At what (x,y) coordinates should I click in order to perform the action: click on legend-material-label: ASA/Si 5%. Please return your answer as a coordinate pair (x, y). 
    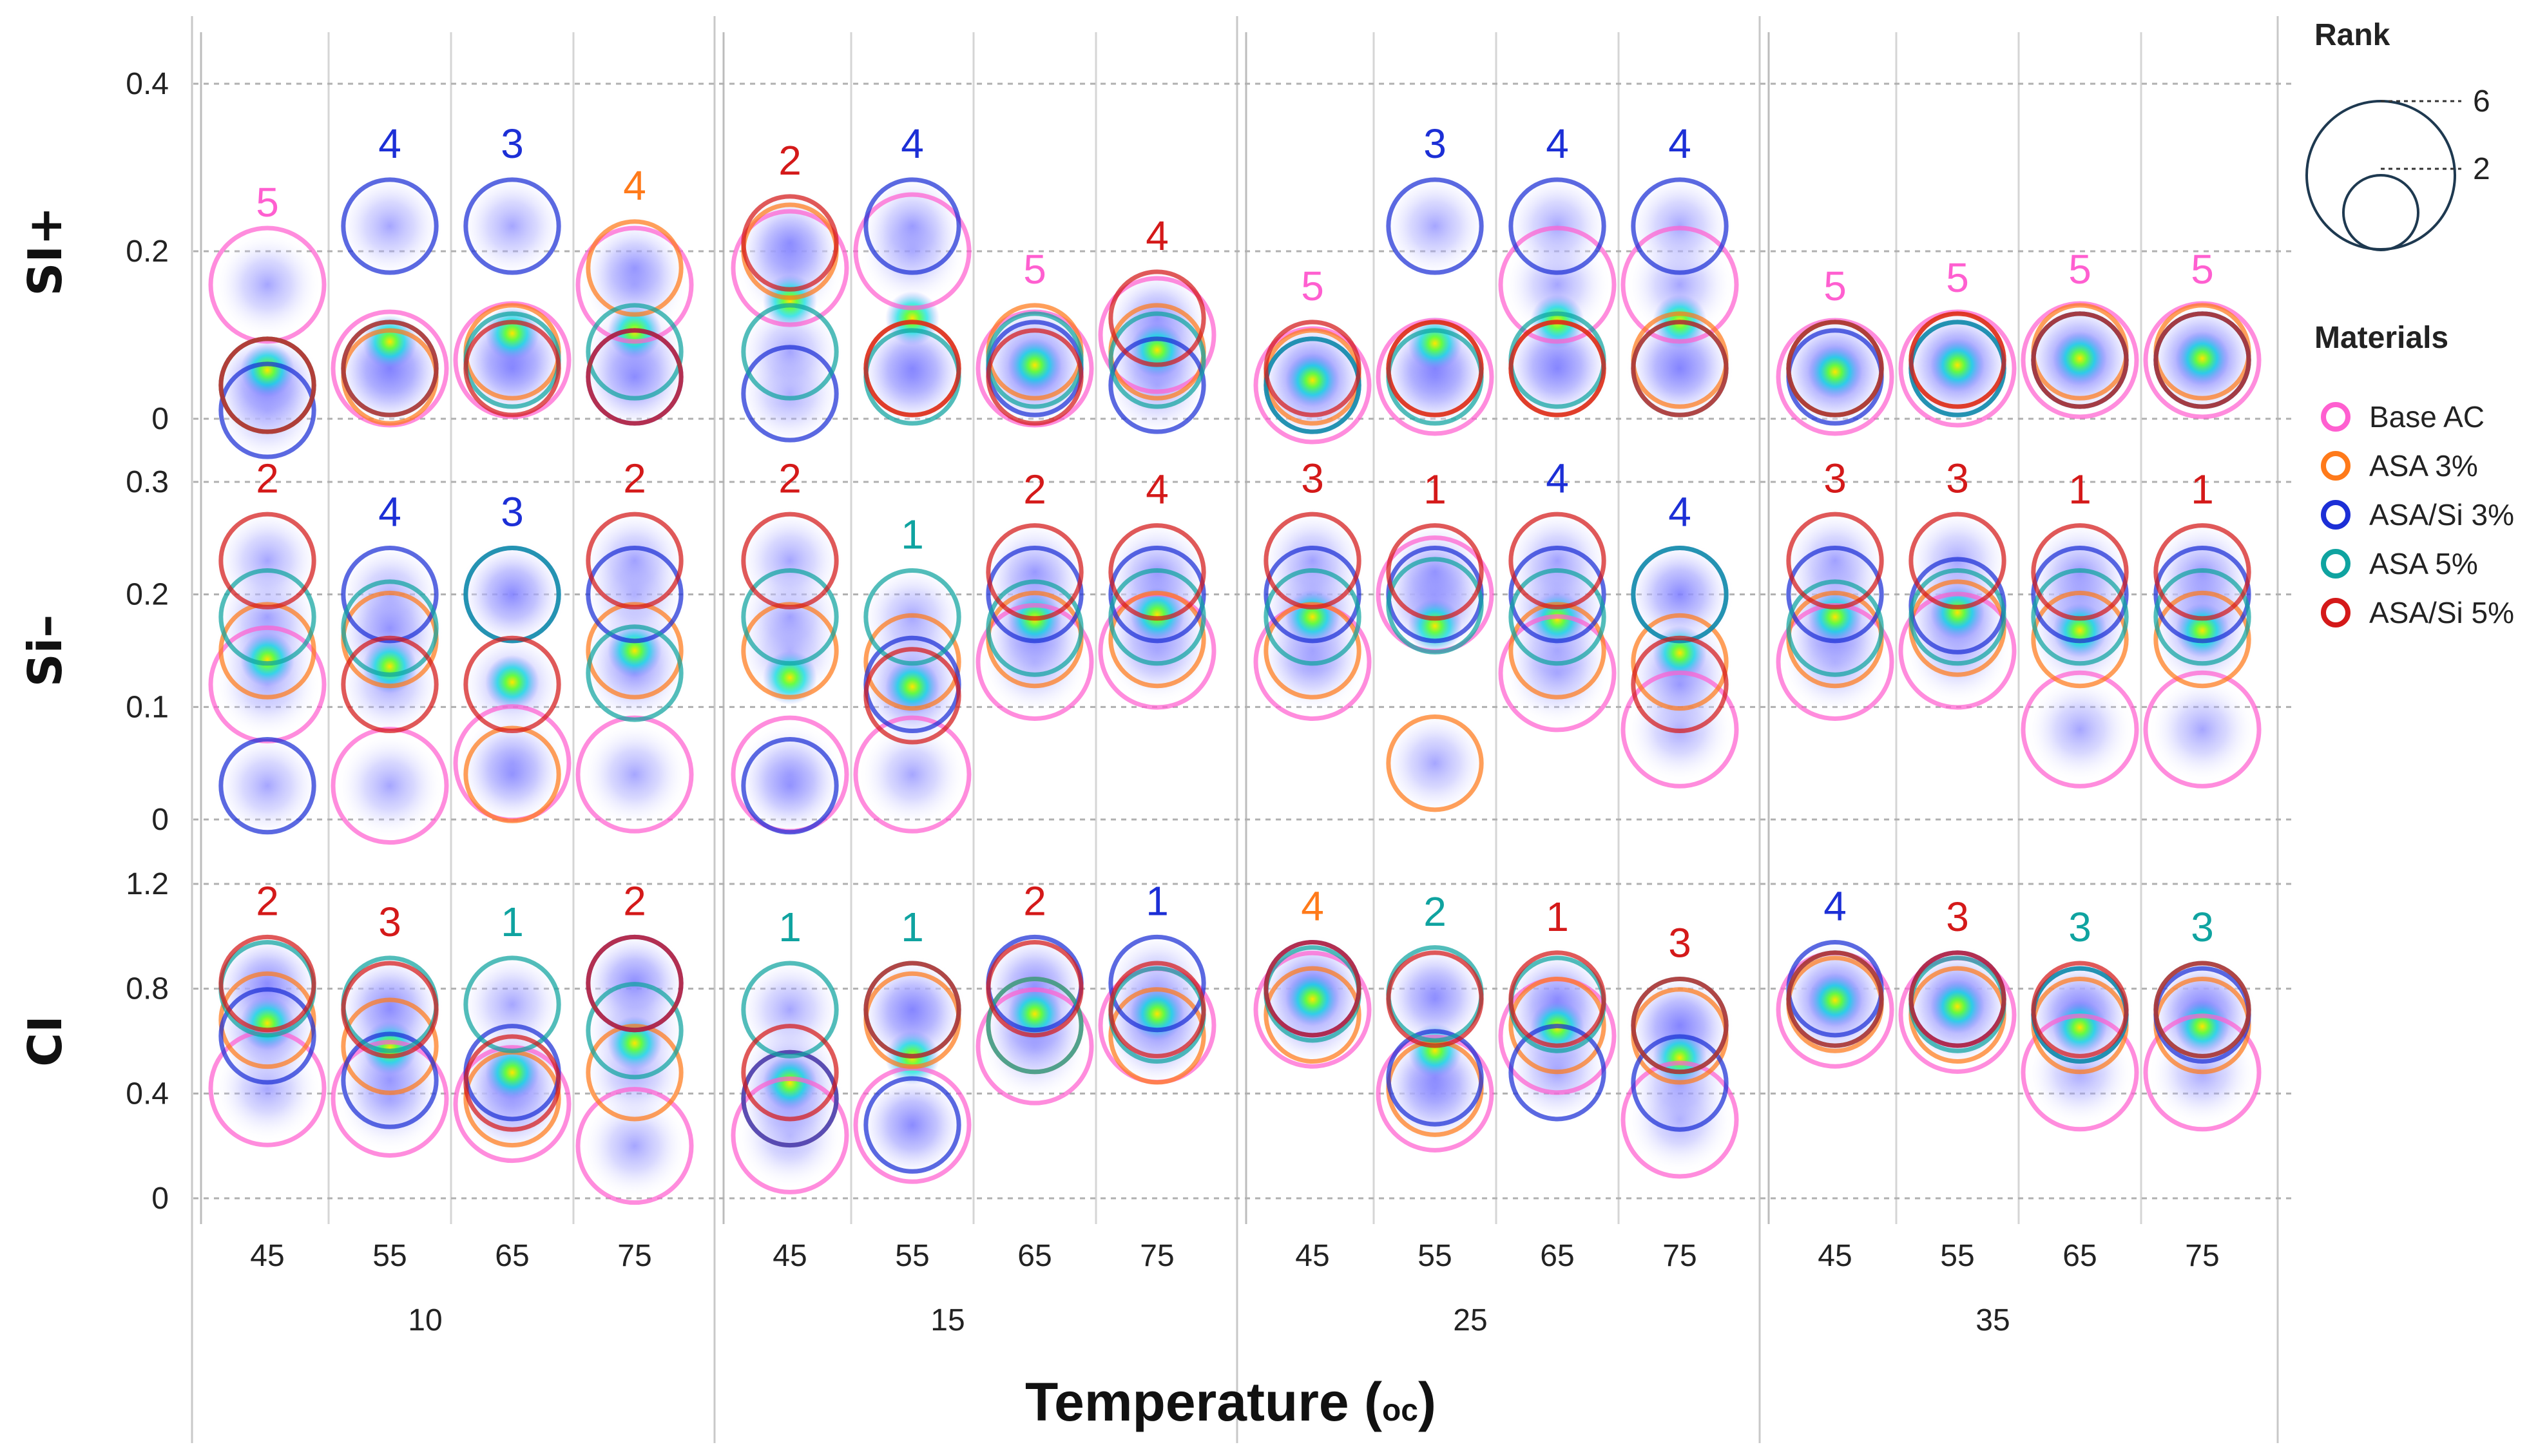
    Looking at the image, I should click on (2441, 613).